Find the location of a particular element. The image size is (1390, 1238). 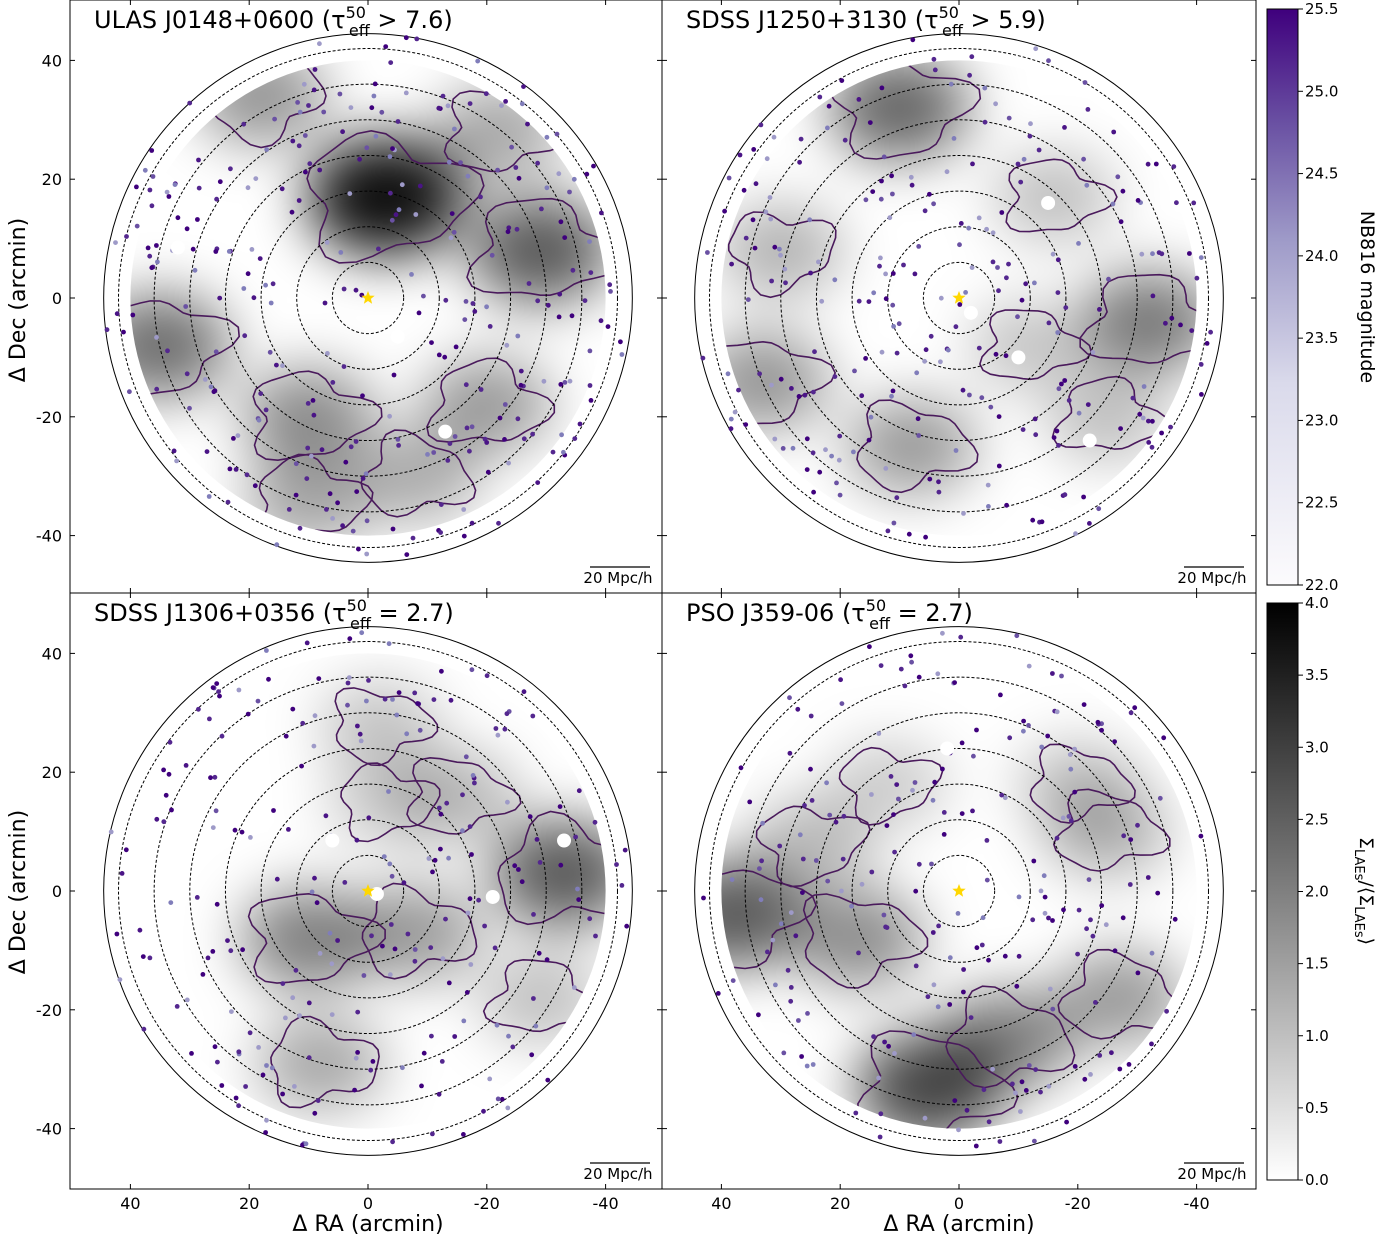

quasar-marker is located at coordinates (368, 297).